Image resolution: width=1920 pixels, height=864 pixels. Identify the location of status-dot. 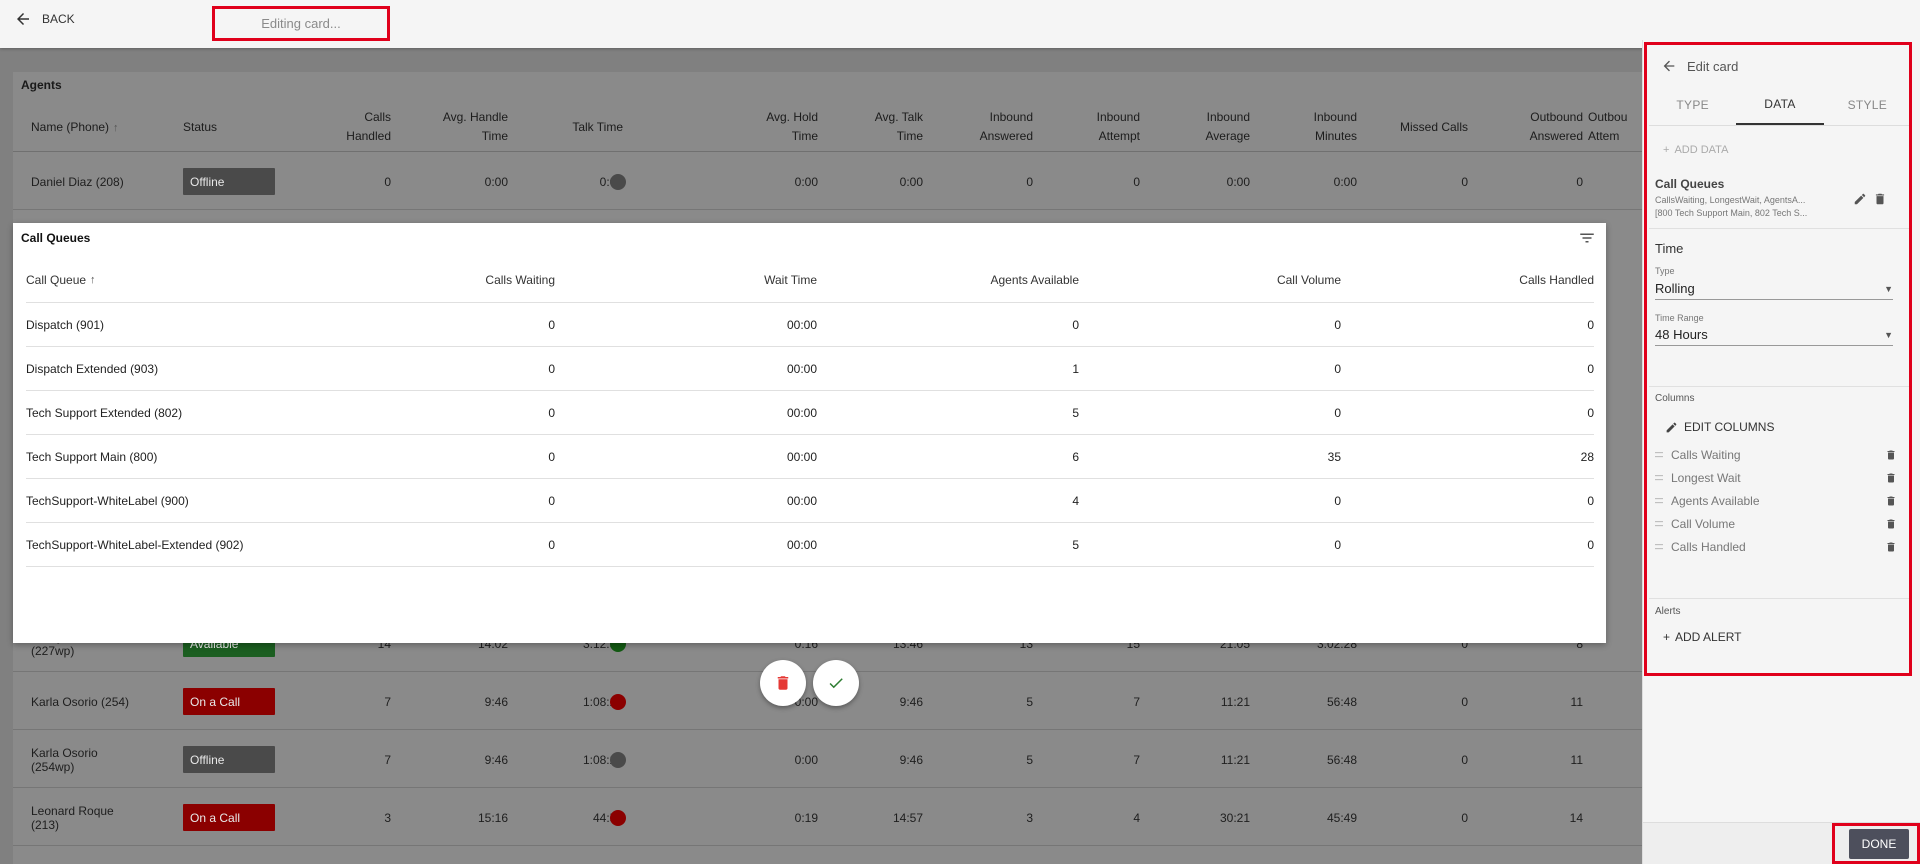
(618, 181).